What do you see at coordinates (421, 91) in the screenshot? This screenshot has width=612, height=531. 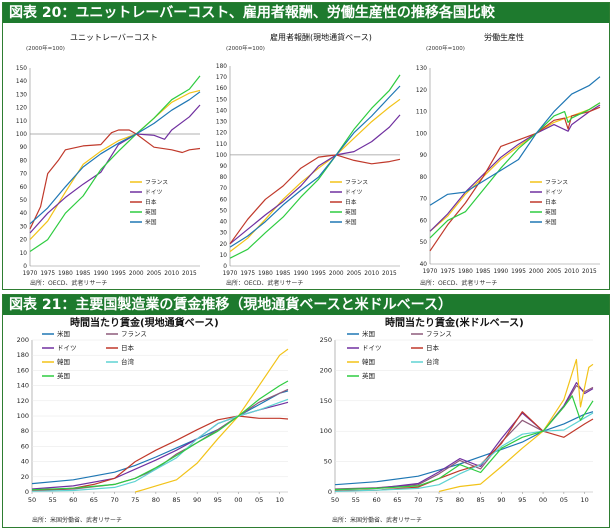 I see `y-tick-label: 120` at bounding box center [421, 91].